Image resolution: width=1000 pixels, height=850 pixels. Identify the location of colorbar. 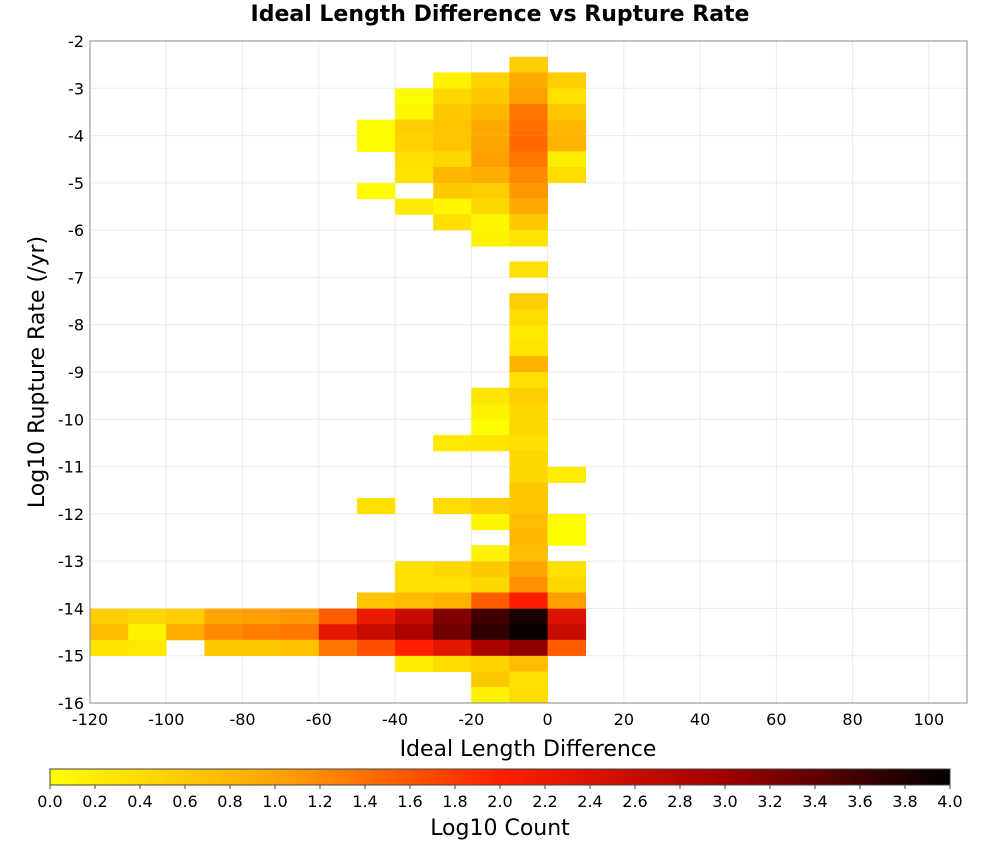
(500, 777).